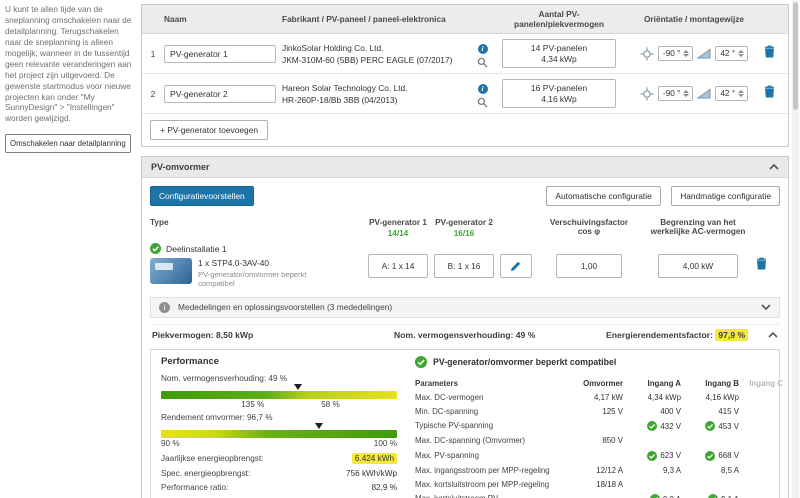 The height and width of the screenshot is (498, 800). Describe the element at coordinates (279, 430) in the screenshot. I see `inverter-efficiency-bar` at that location.